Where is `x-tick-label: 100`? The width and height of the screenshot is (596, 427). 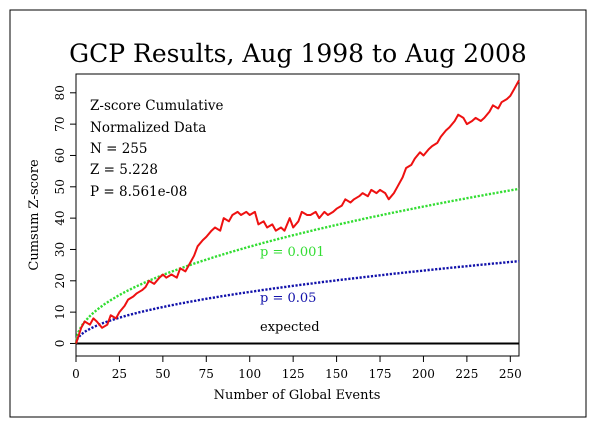 x-tick-label: 100 is located at coordinates (249, 374).